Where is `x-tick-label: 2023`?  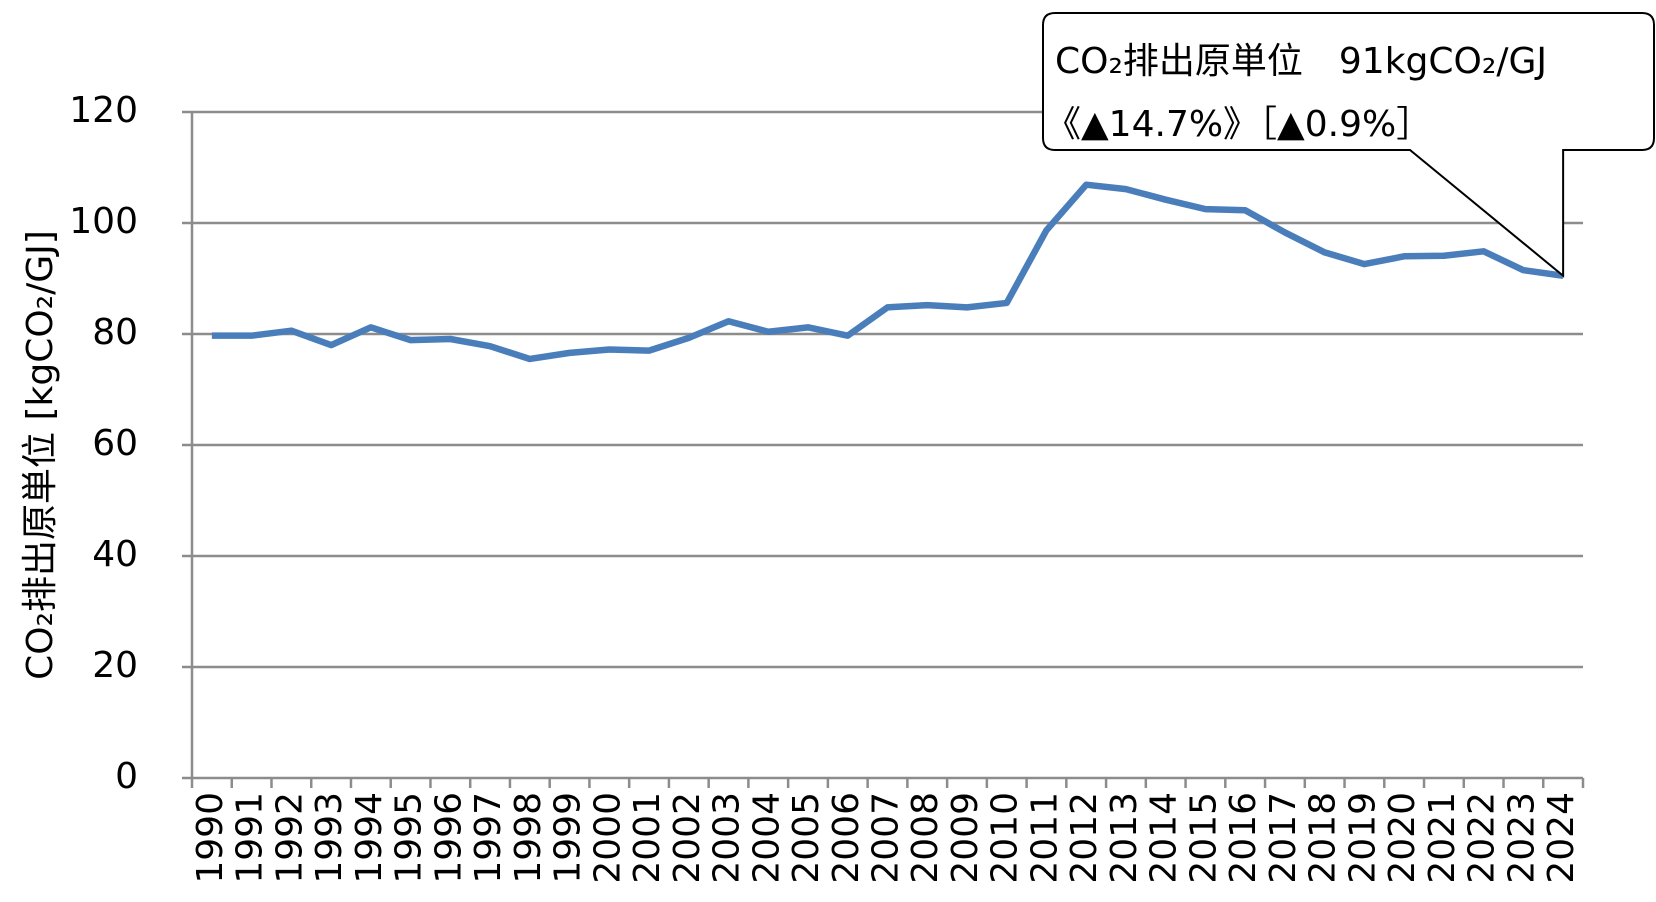 x-tick-label: 2023 is located at coordinates (1521, 838).